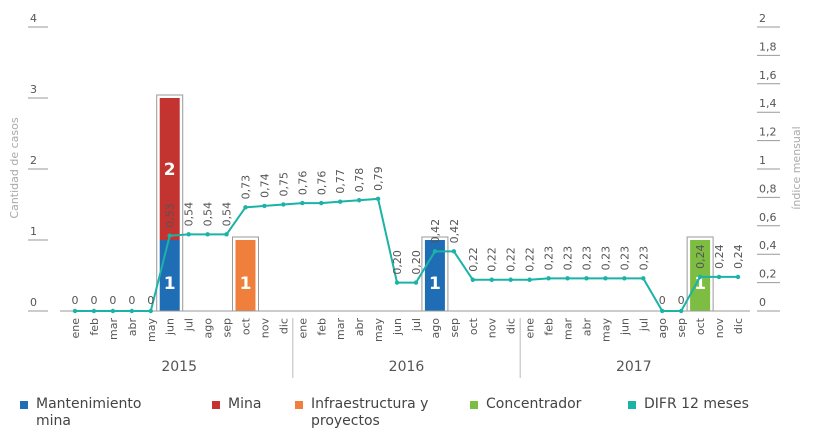  What do you see at coordinates (340, 181) in the screenshot?
I see `line-label: 0,77` at bounding box center [340, 181].